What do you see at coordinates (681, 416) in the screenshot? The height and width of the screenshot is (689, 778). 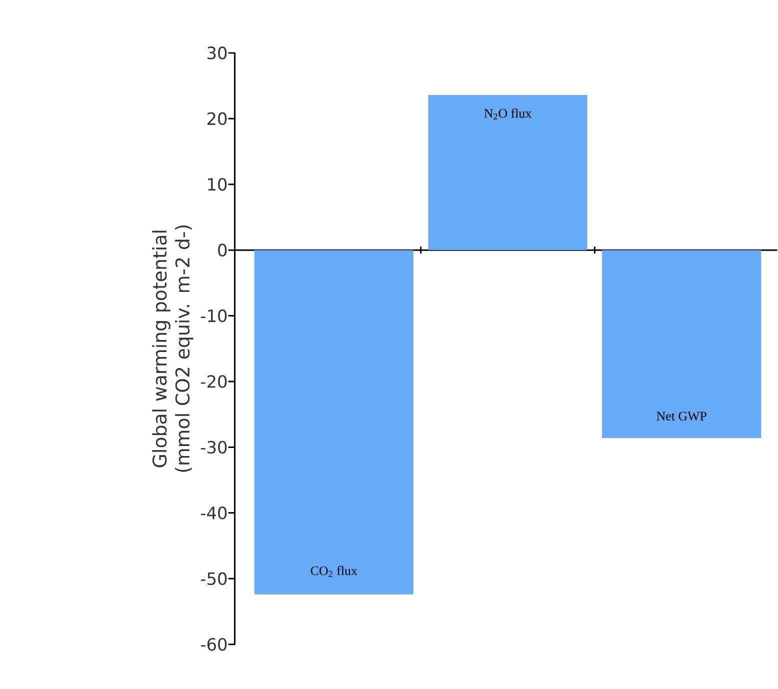 I see `annotation: Net GWP` at bounding box center [681, 416].